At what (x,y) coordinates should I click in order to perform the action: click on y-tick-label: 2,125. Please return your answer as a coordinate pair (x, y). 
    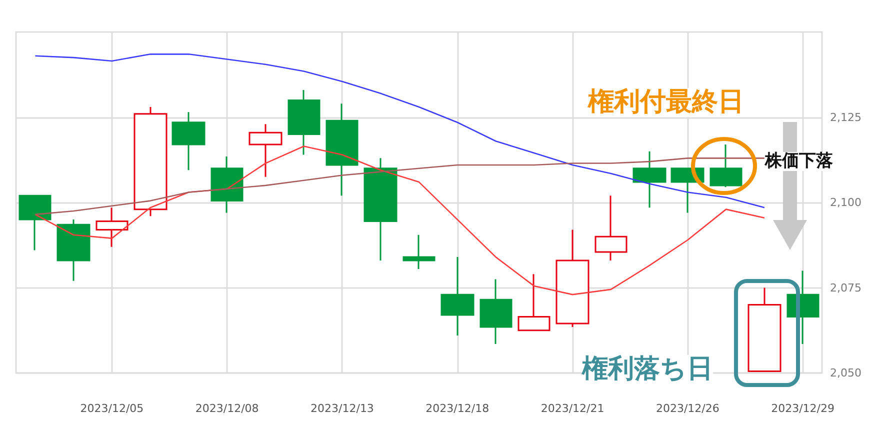
    Looking at the image, I should click on (846, 117).